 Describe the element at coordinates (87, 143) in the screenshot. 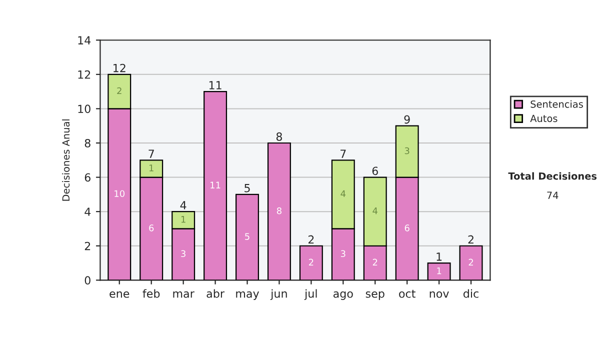

I see `y-tick-label: 8` at that location.